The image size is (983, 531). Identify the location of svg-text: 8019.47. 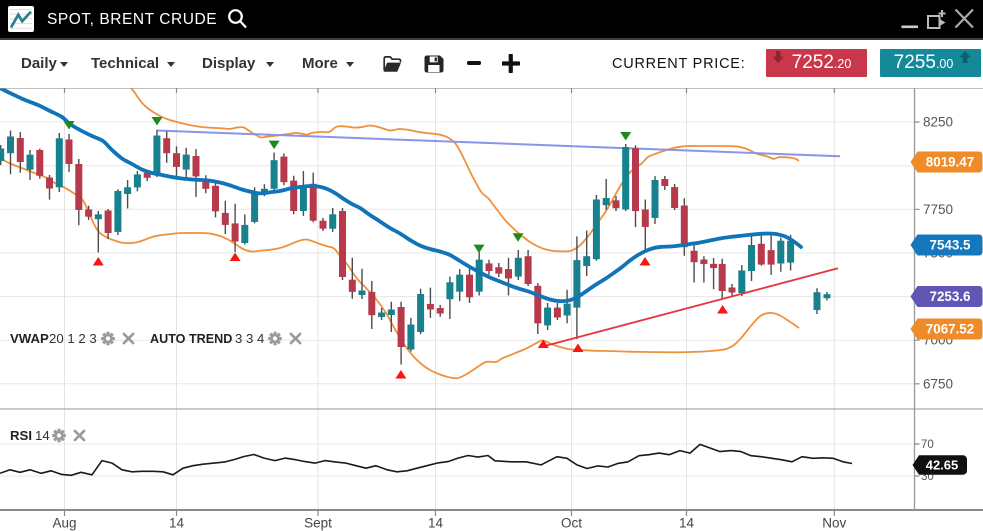
(950, 162).